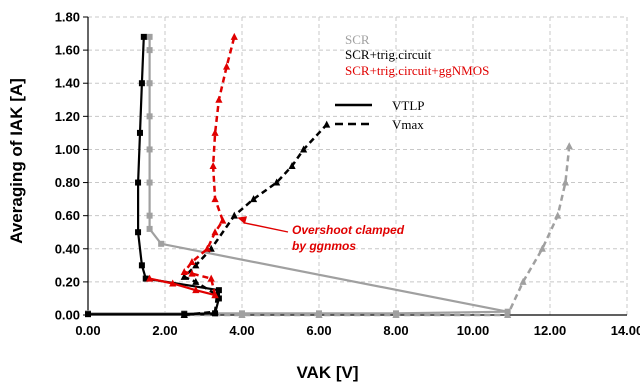 The image size is (640, 385). Describe the element at coordinates (87, 330) in the screenshot. I see `x-tick-label: 0.00` at that location.